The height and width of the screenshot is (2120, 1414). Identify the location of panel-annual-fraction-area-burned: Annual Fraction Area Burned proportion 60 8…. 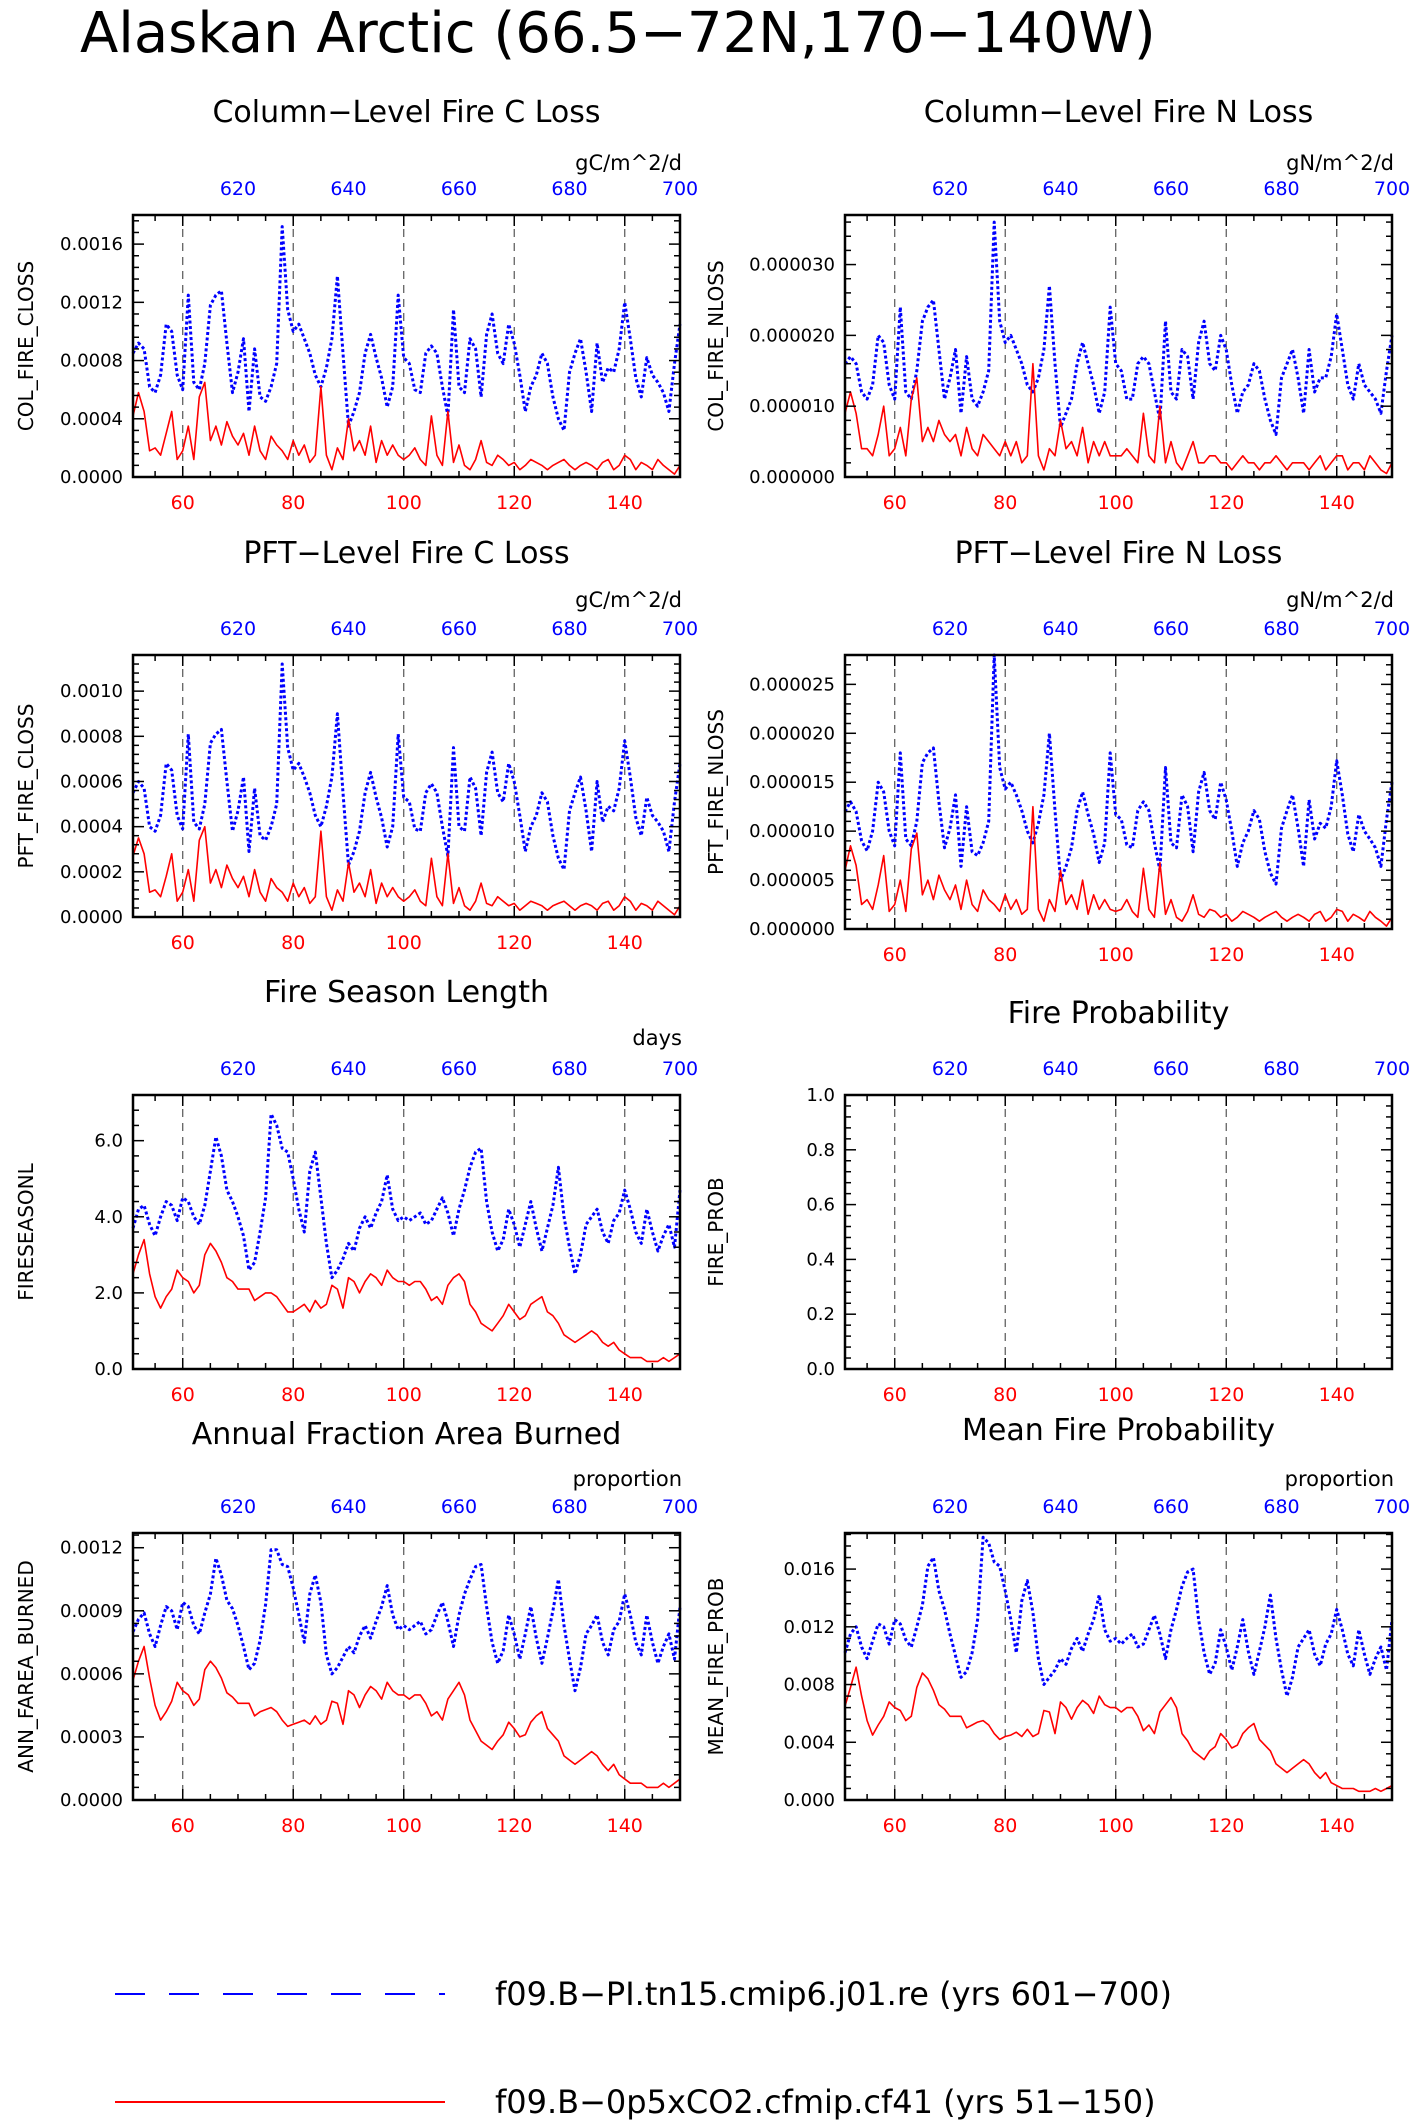
(356, 1627).